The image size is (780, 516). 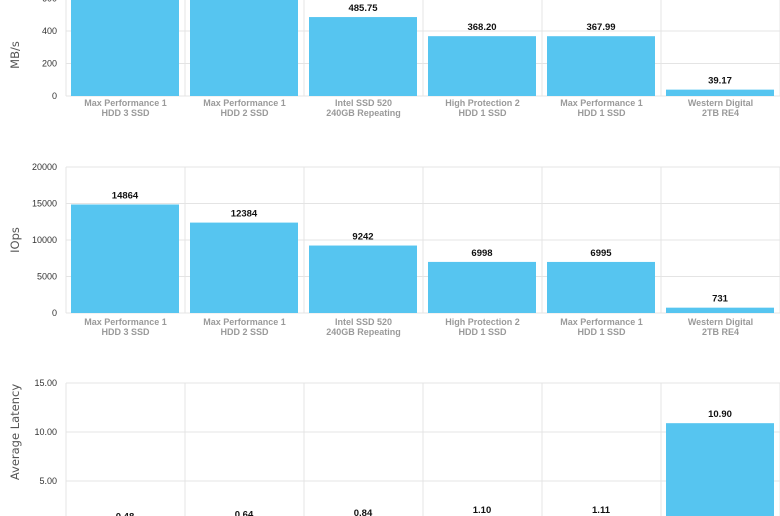 I want to click on y-tick-label: 10.00, so click(x=45, y=432).